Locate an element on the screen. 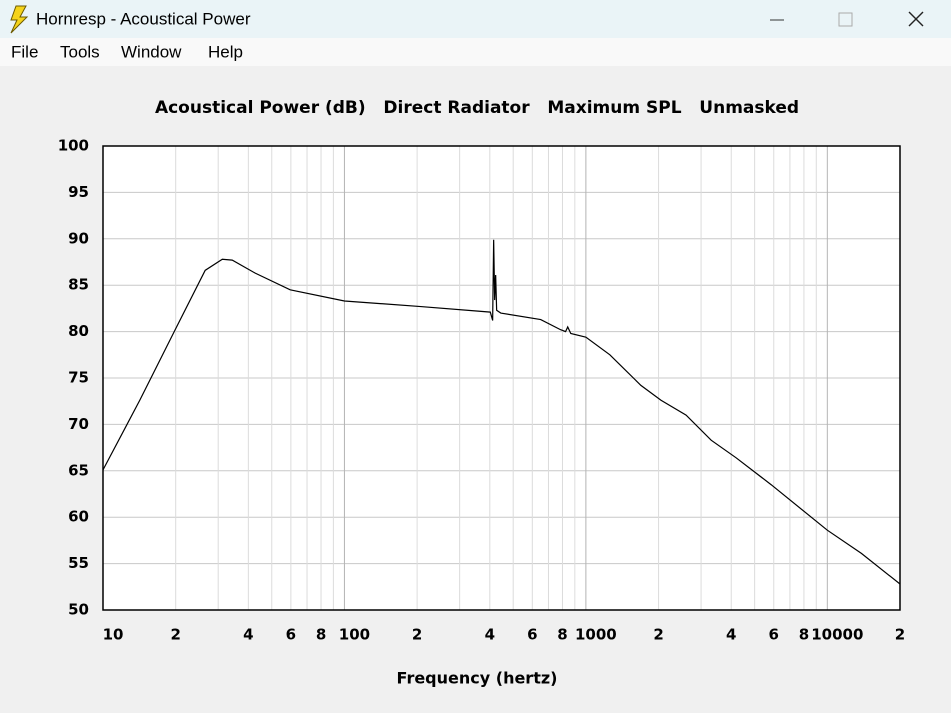 Image resolution: width=951 pixels, height=713 pixels. maximize-button is located at coordinates (845, 19).